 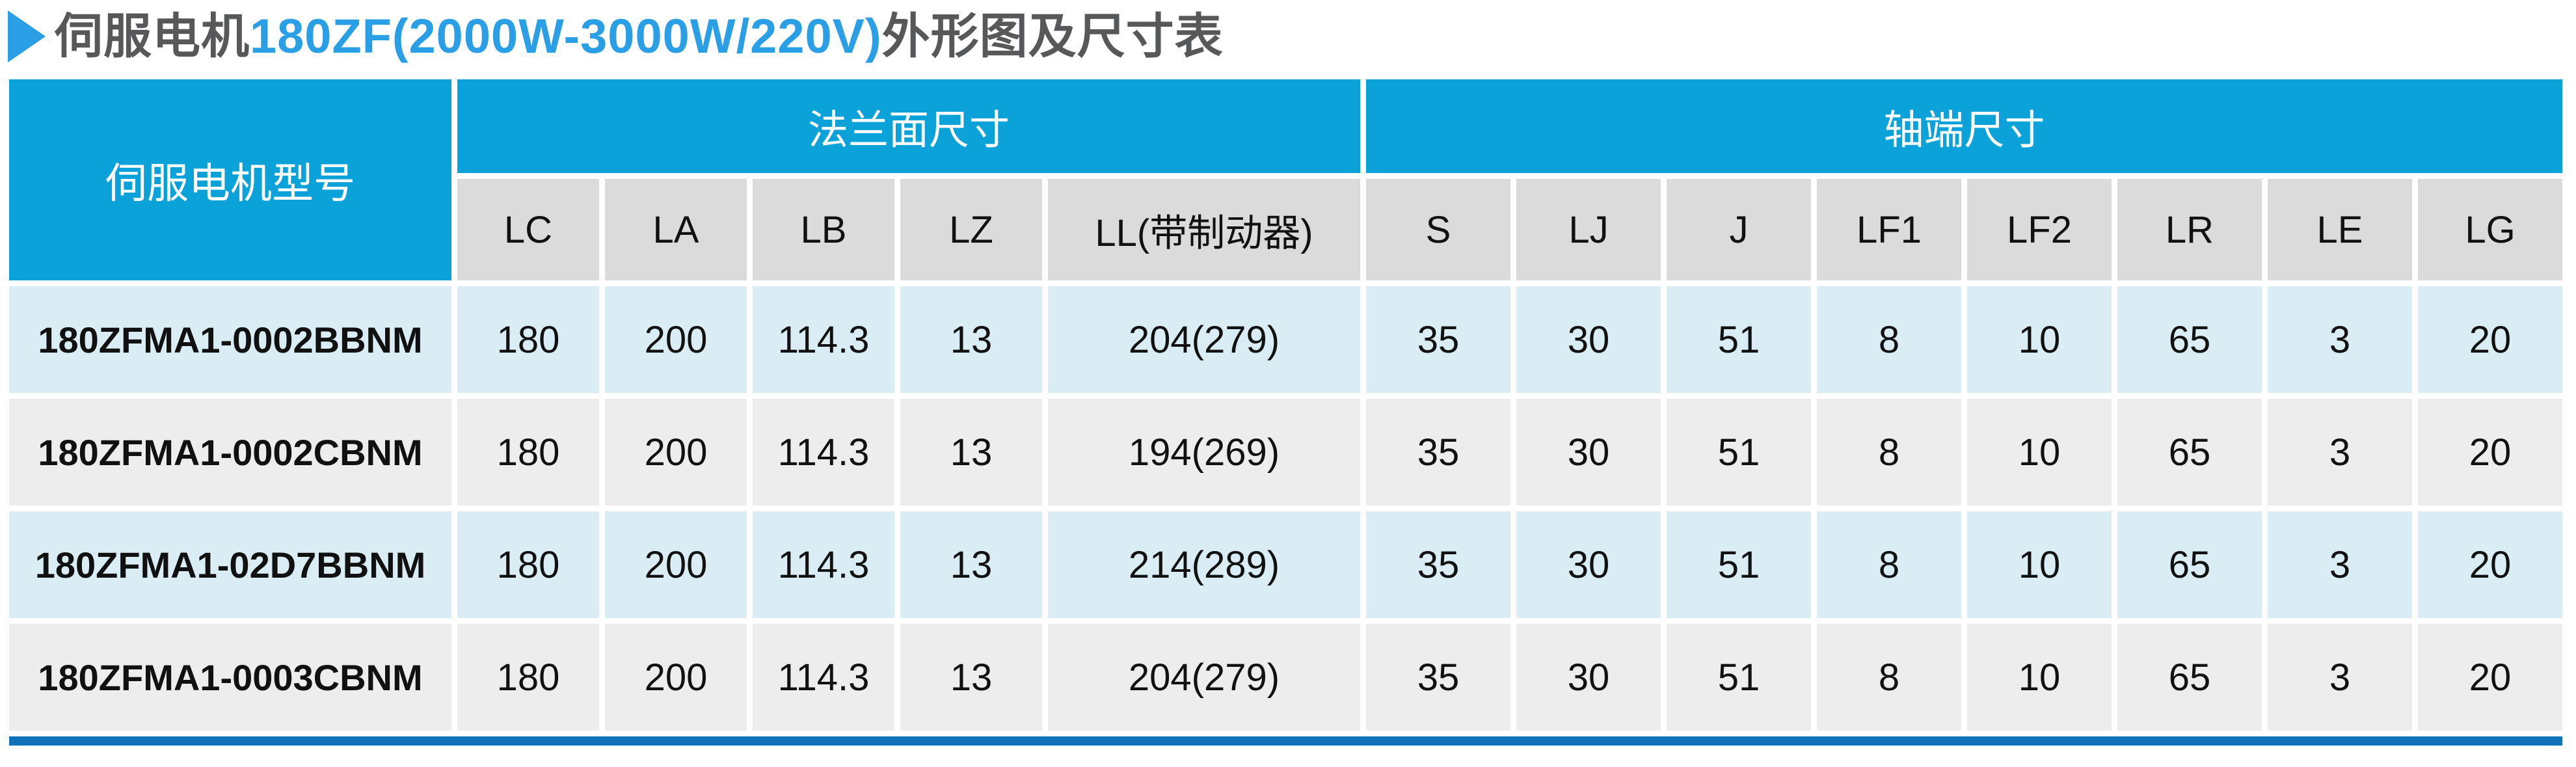 What do you see at coordinates (1739, 229) in the screenshot?
I see `column-header-j: J` at bounding box center [1739, 229].